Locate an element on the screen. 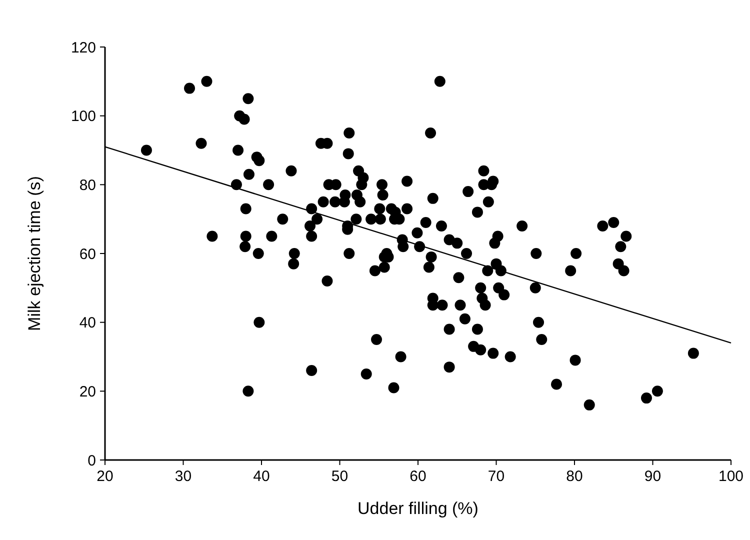  y-tick-label: 80 is located at coordinates (87, 185).